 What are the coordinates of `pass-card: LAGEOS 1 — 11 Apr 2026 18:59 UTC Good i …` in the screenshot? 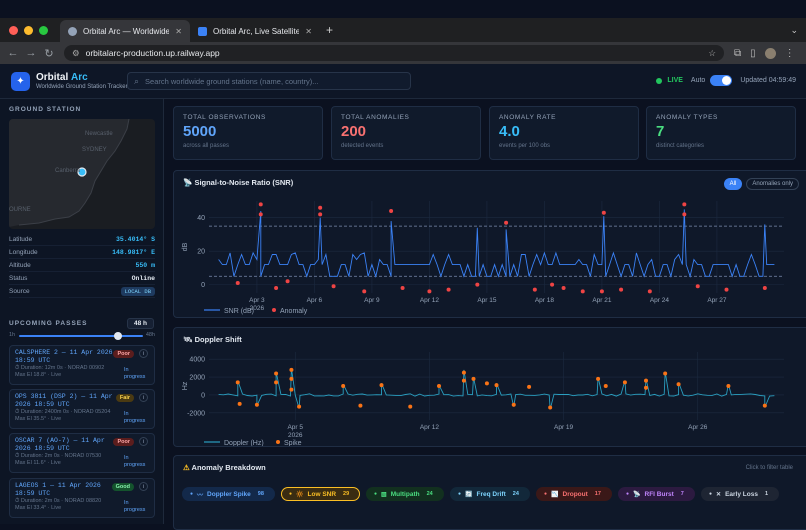 It's located at (82, 498).